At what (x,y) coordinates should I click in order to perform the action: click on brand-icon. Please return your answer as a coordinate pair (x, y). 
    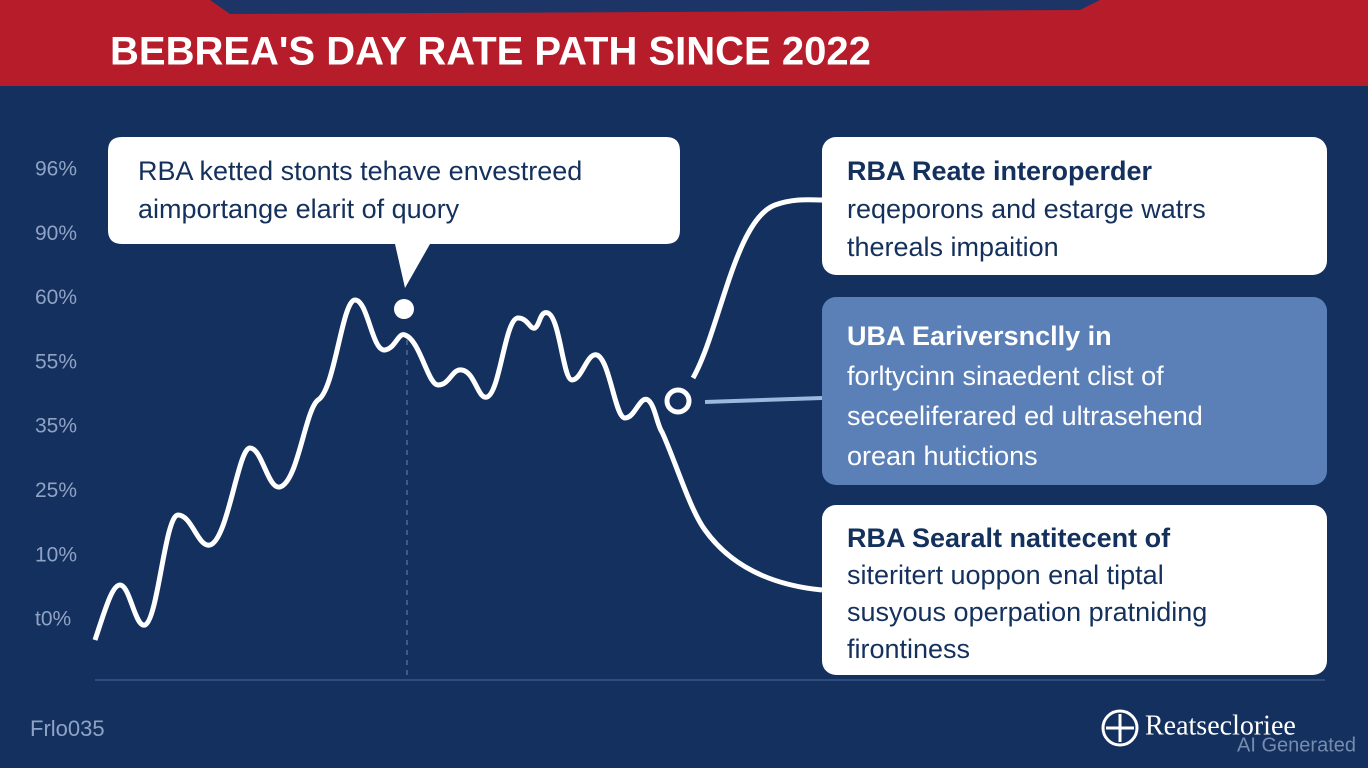
    Looking at the image, I should click on (1120, 728).